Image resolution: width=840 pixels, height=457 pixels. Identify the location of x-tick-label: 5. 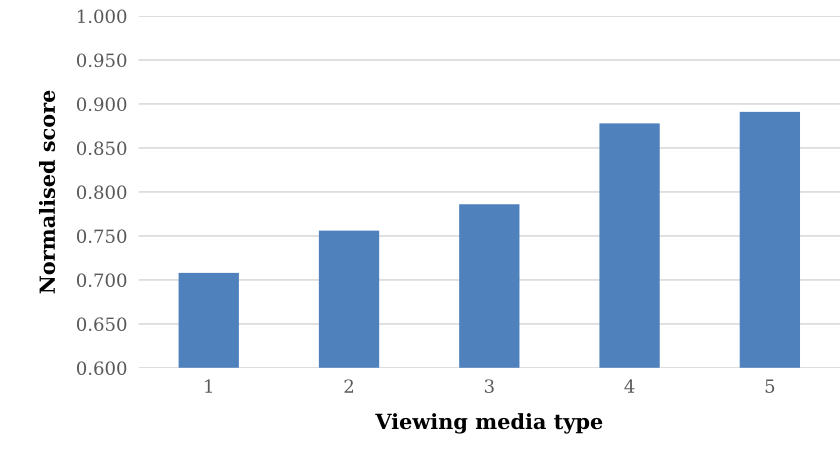
(770, 386).